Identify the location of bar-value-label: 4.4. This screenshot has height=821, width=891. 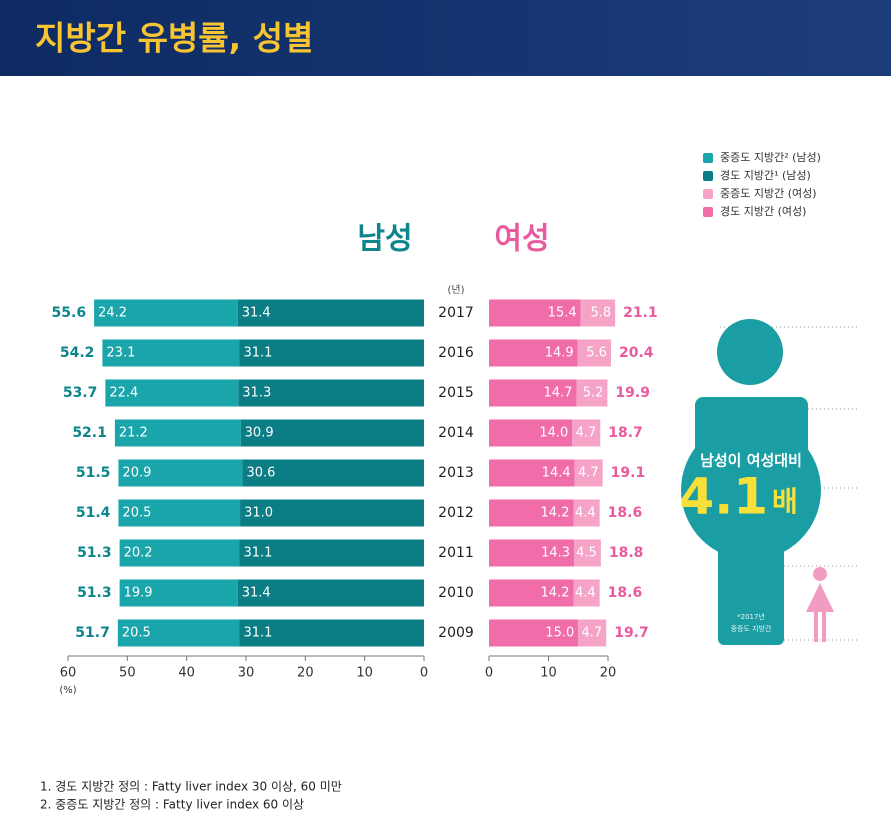
(585, 593).